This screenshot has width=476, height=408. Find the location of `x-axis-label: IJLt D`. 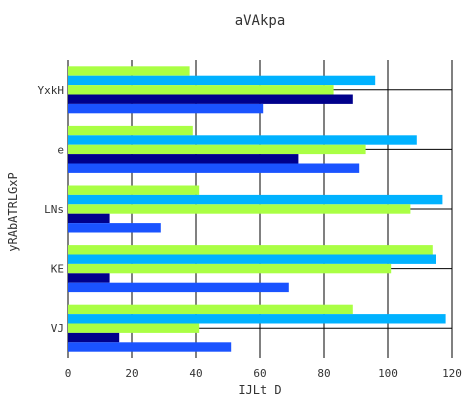

x-axis-label: IJLt D is located at coordinates (259, 390).